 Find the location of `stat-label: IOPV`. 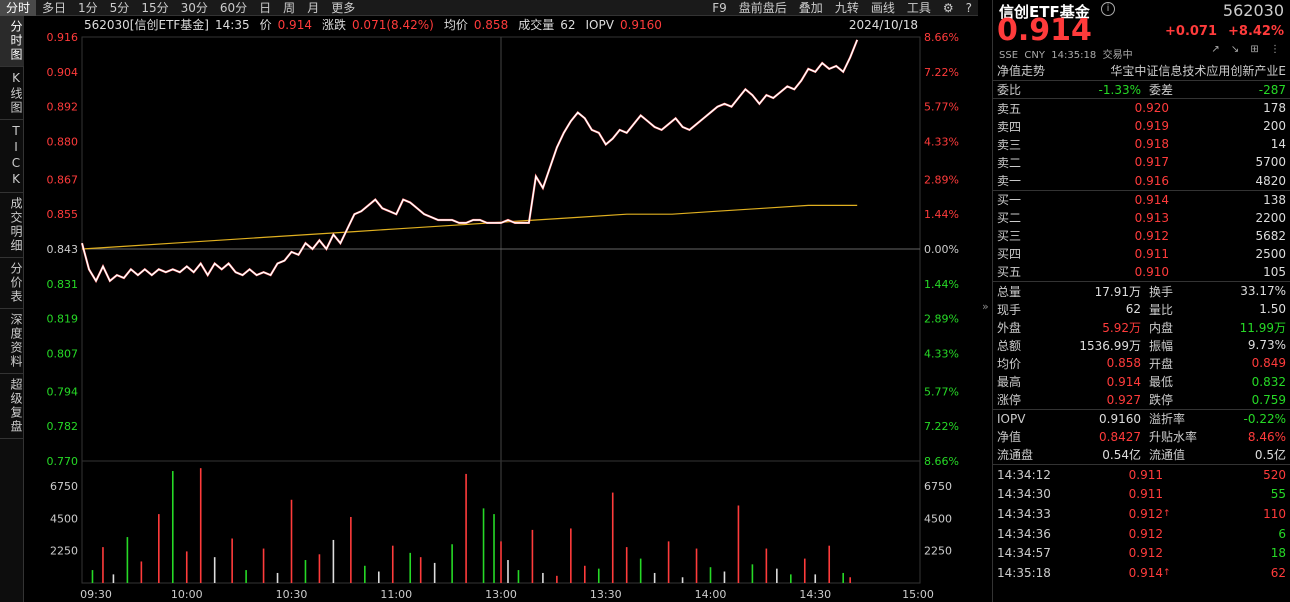

stat-label: IOPV is located at coordinates (1011, 418).